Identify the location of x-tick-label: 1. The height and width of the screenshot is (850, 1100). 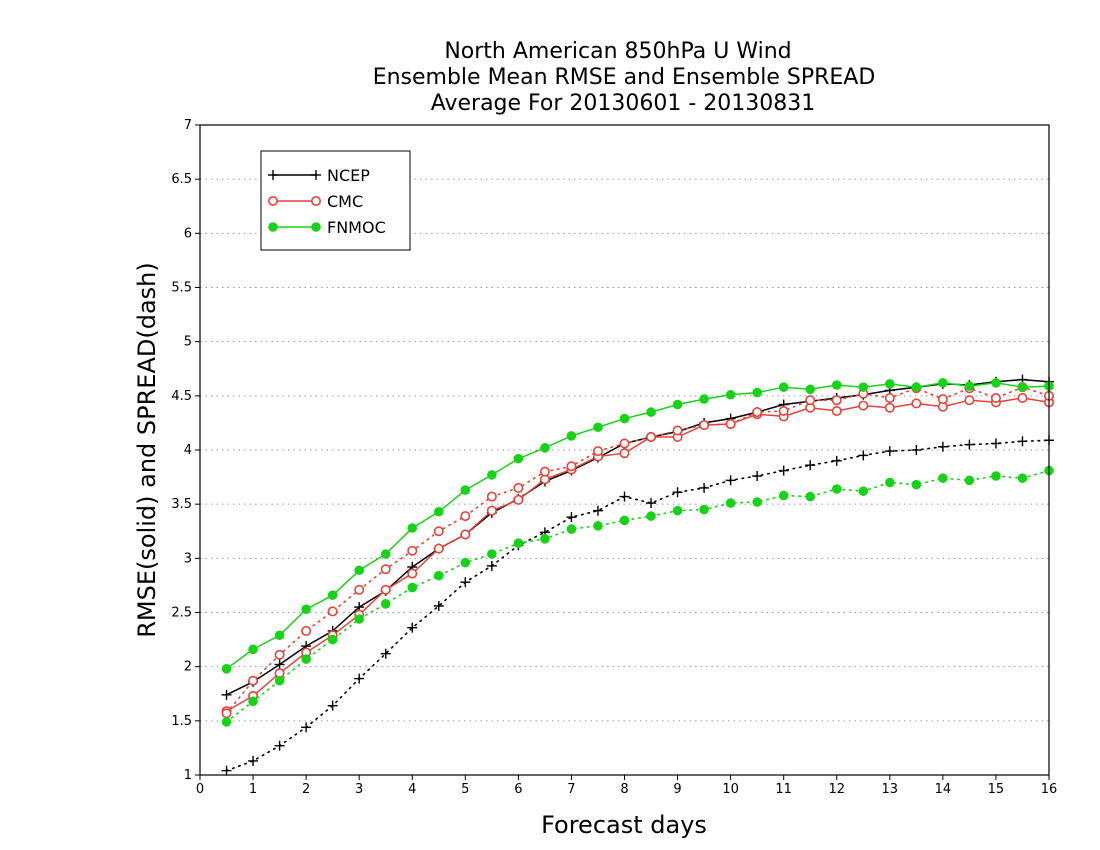
(253, 789).